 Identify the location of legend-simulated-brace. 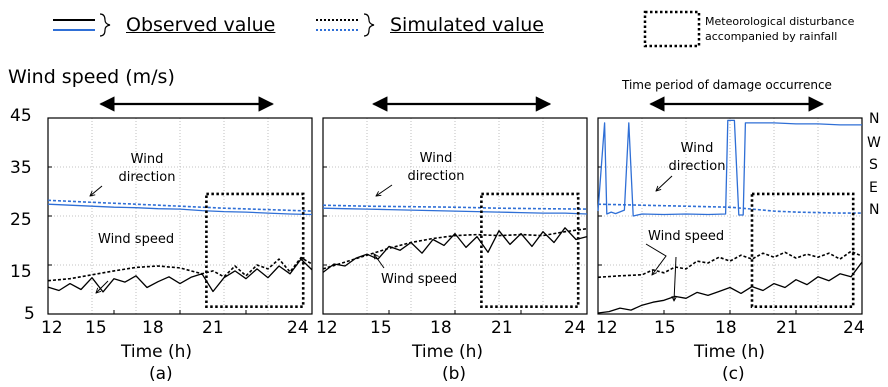
(369, 25).